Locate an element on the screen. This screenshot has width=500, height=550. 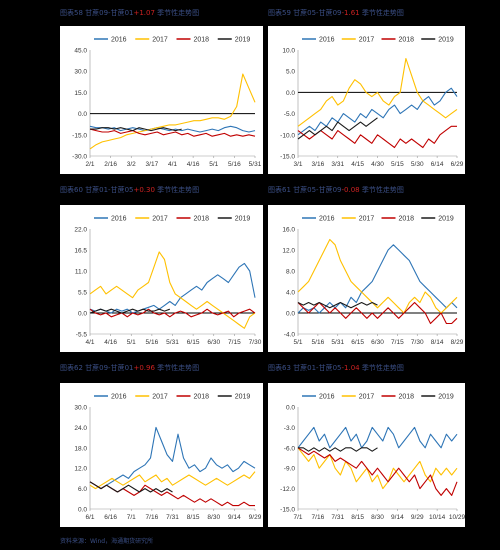
x-tick-label: 5/1 is located at coordinates (131, 342).